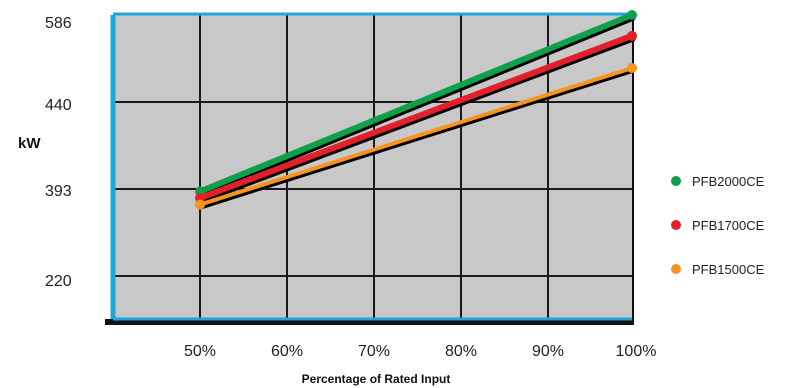 The width and height of the screenshot is (789, 388). What do you see at coordinates (200, 204) in the screenshot?
I see `series-point-start` at bounding box center [200, 204].